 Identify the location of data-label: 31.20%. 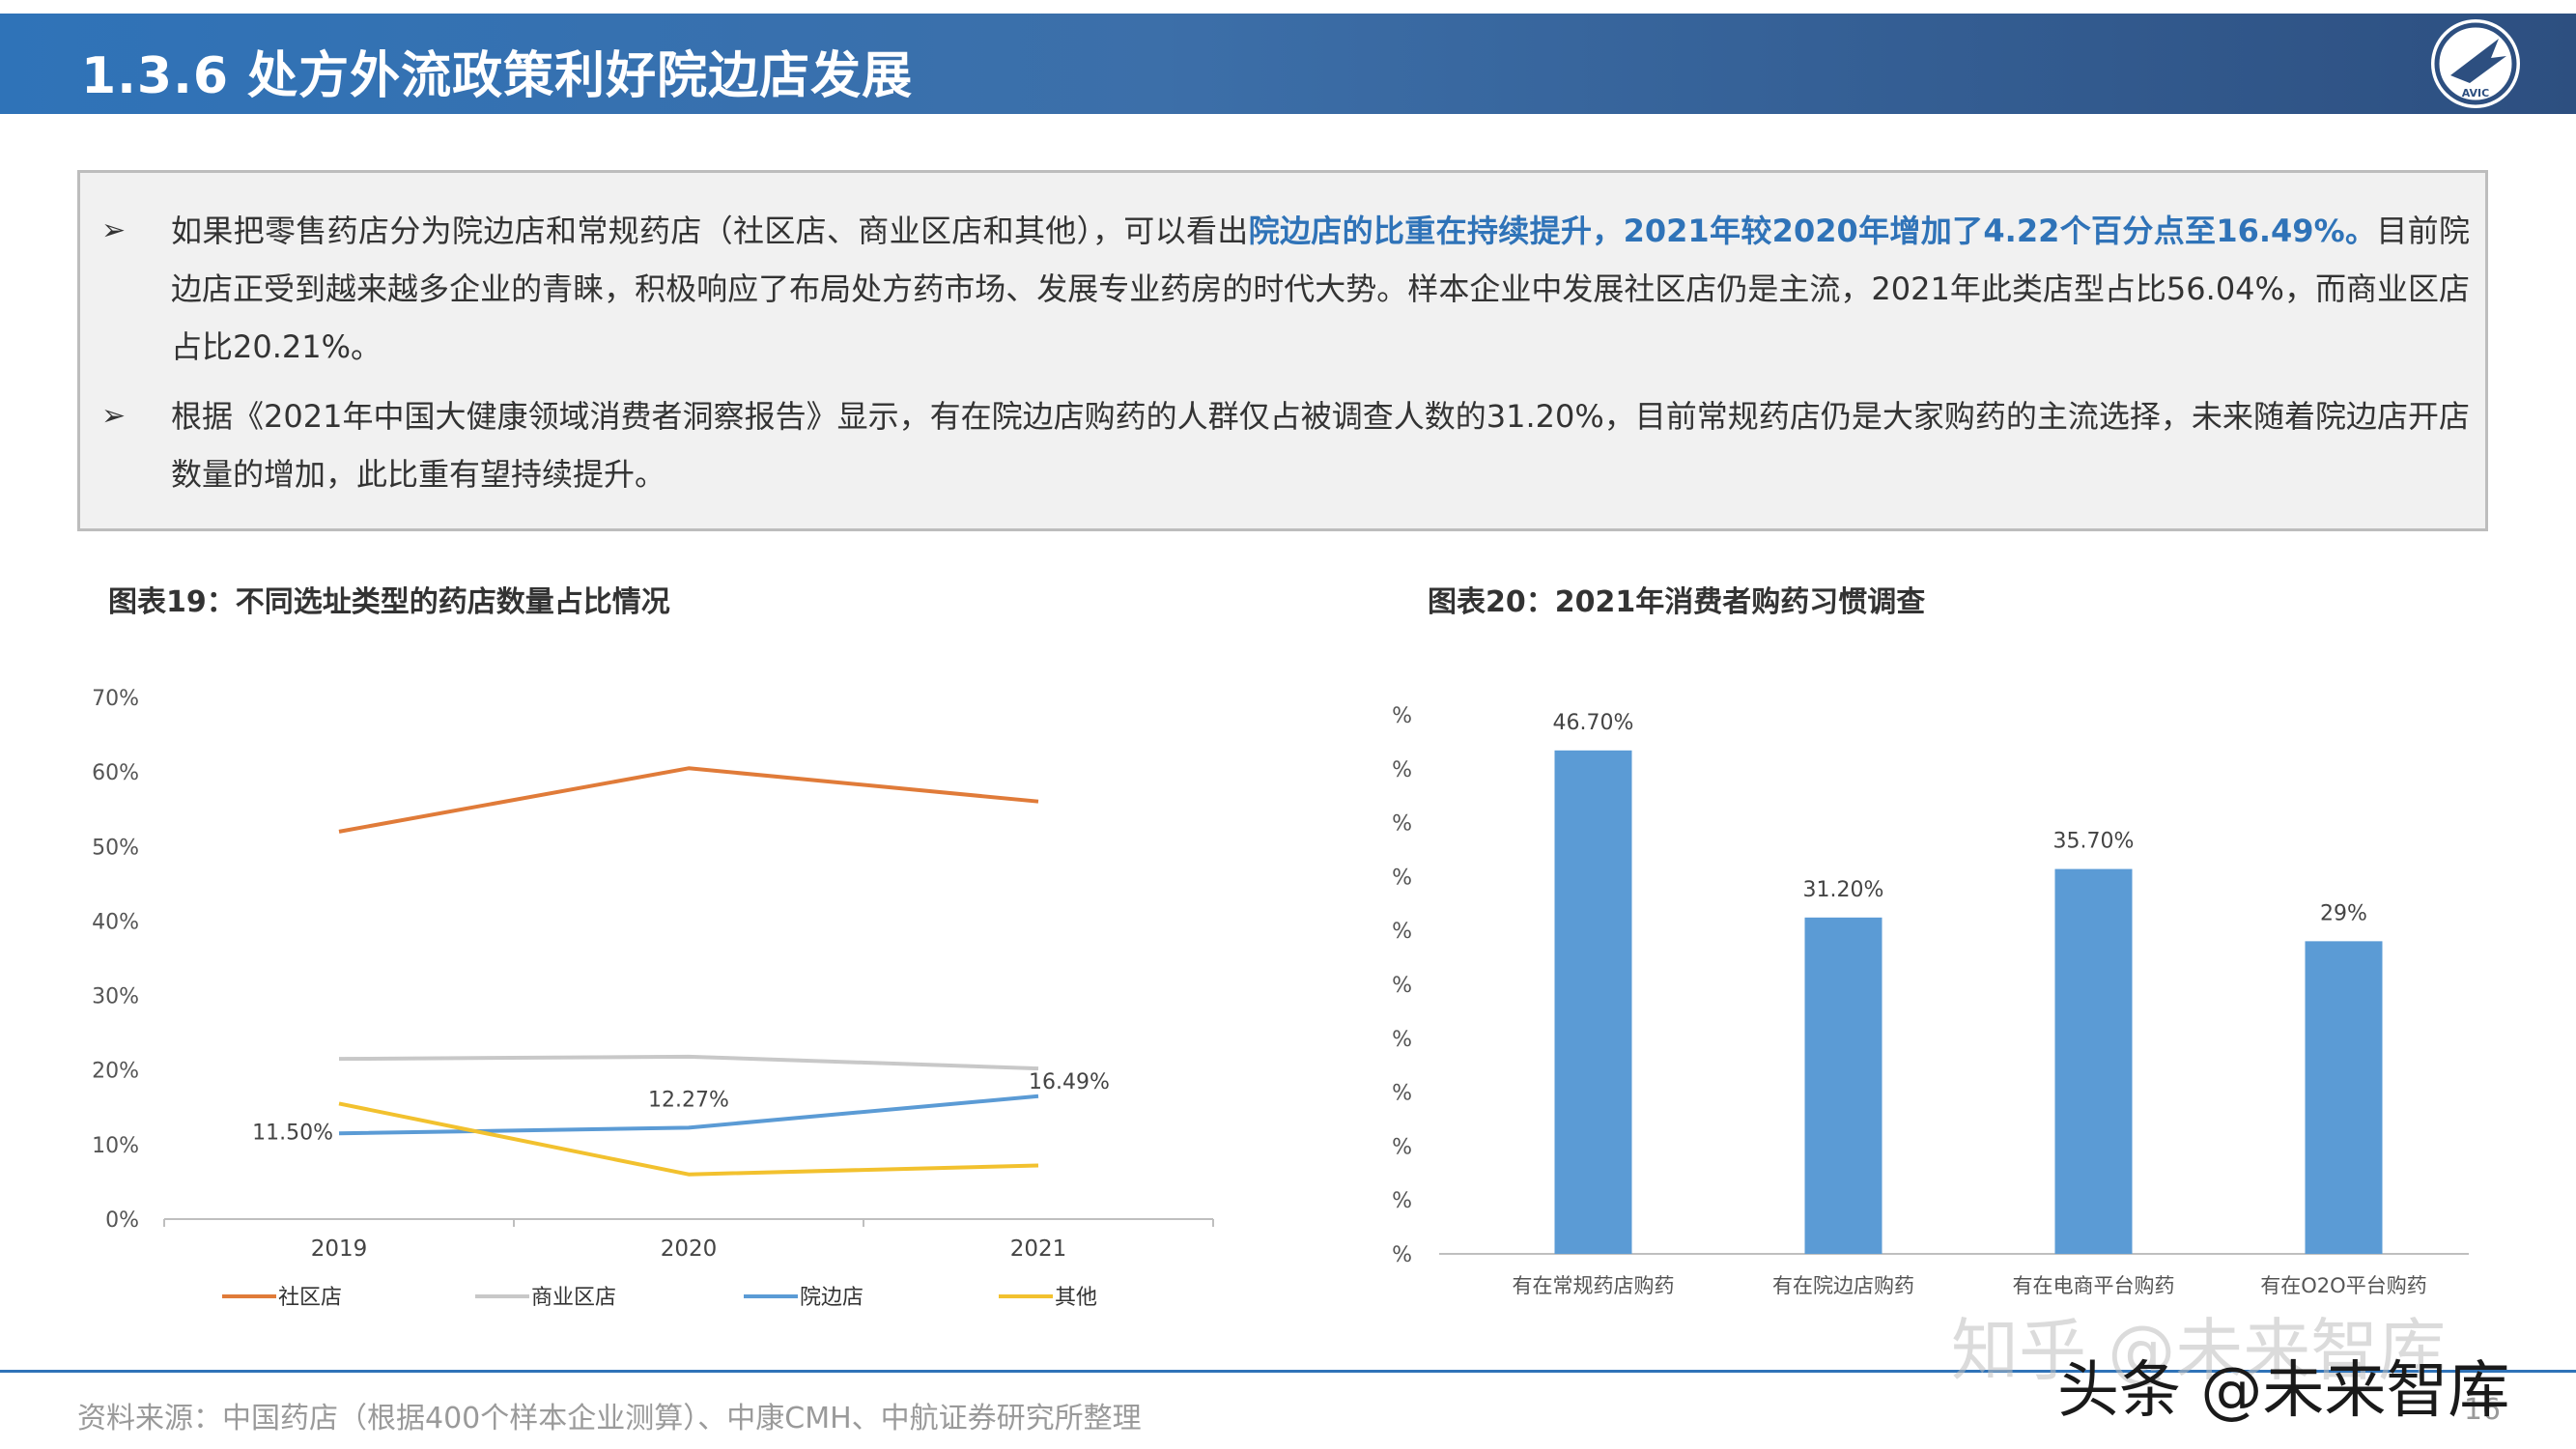
(1843, 890).